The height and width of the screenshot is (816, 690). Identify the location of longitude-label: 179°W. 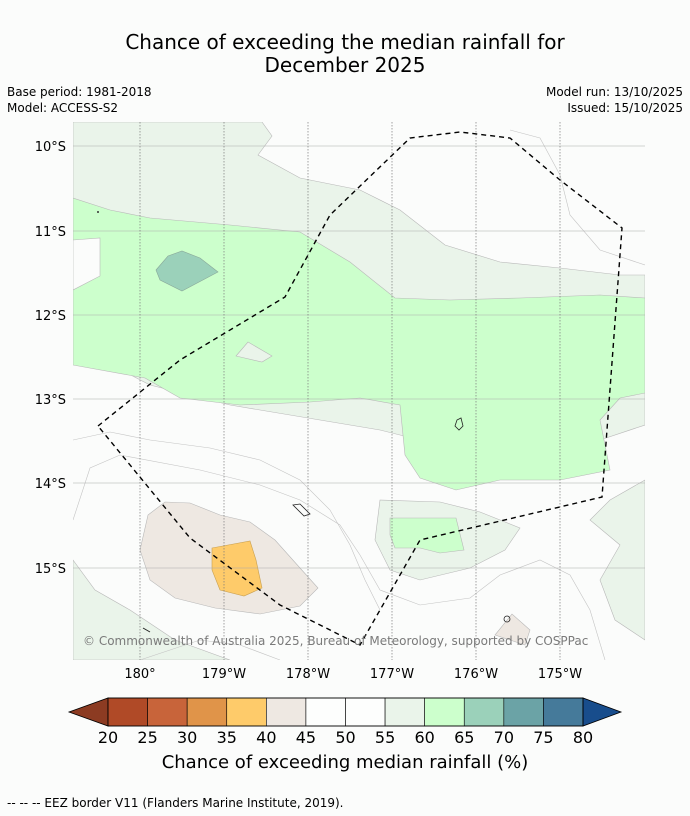
(224, 674).